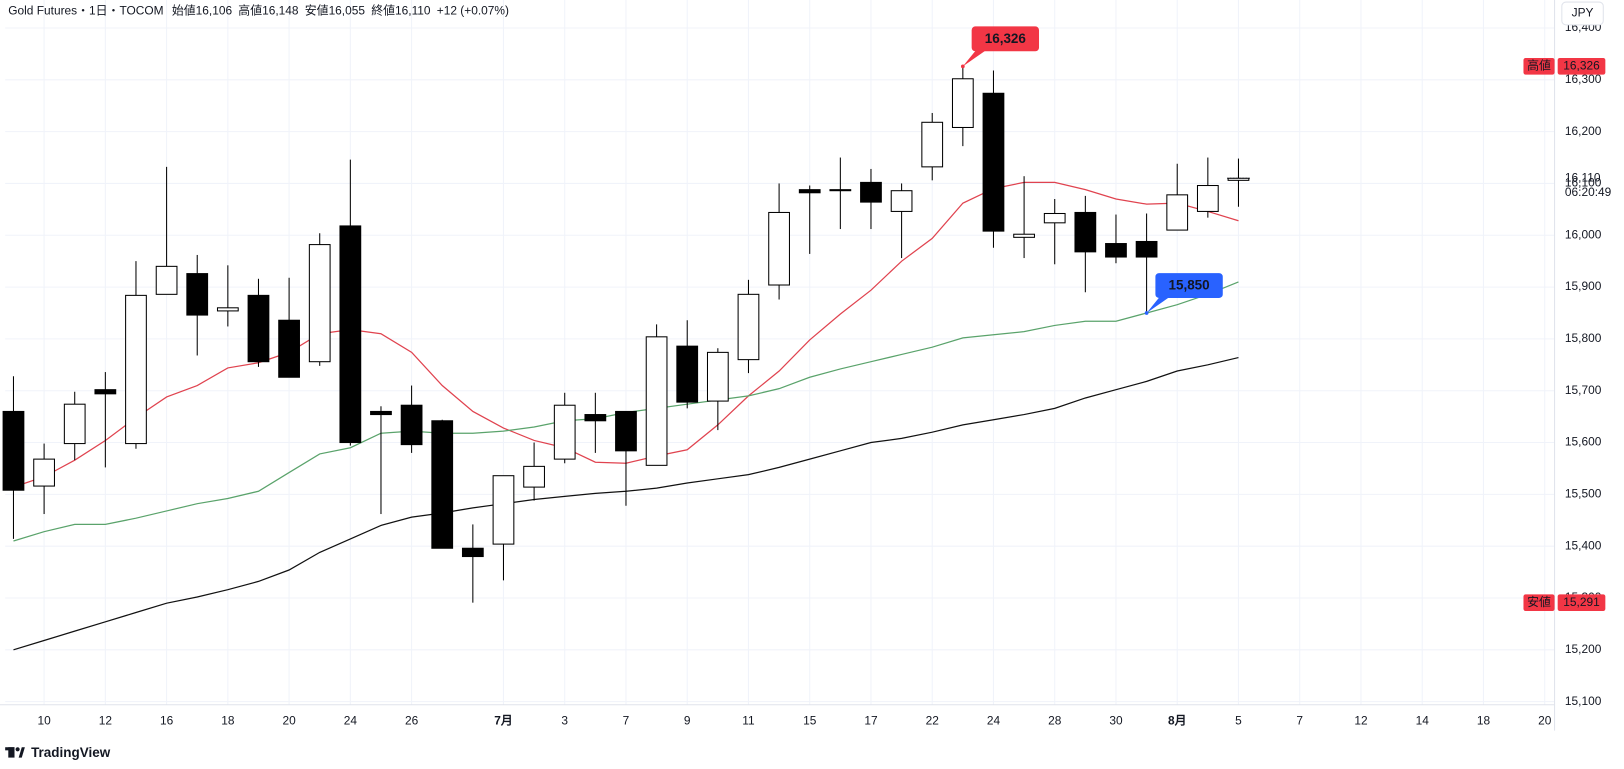  Describe the element at coordinates (503, 720) in the screenshot. I see `x-tick-label: 7月` at that location.